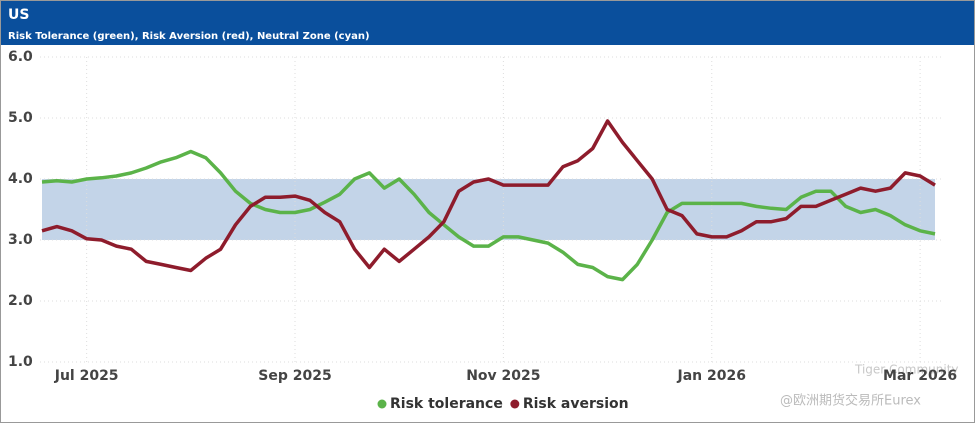 This screenshot has height=423, width=975. Describe the element at coordinates (487, 23) in the screenshot. I see `header-bar` at that location.